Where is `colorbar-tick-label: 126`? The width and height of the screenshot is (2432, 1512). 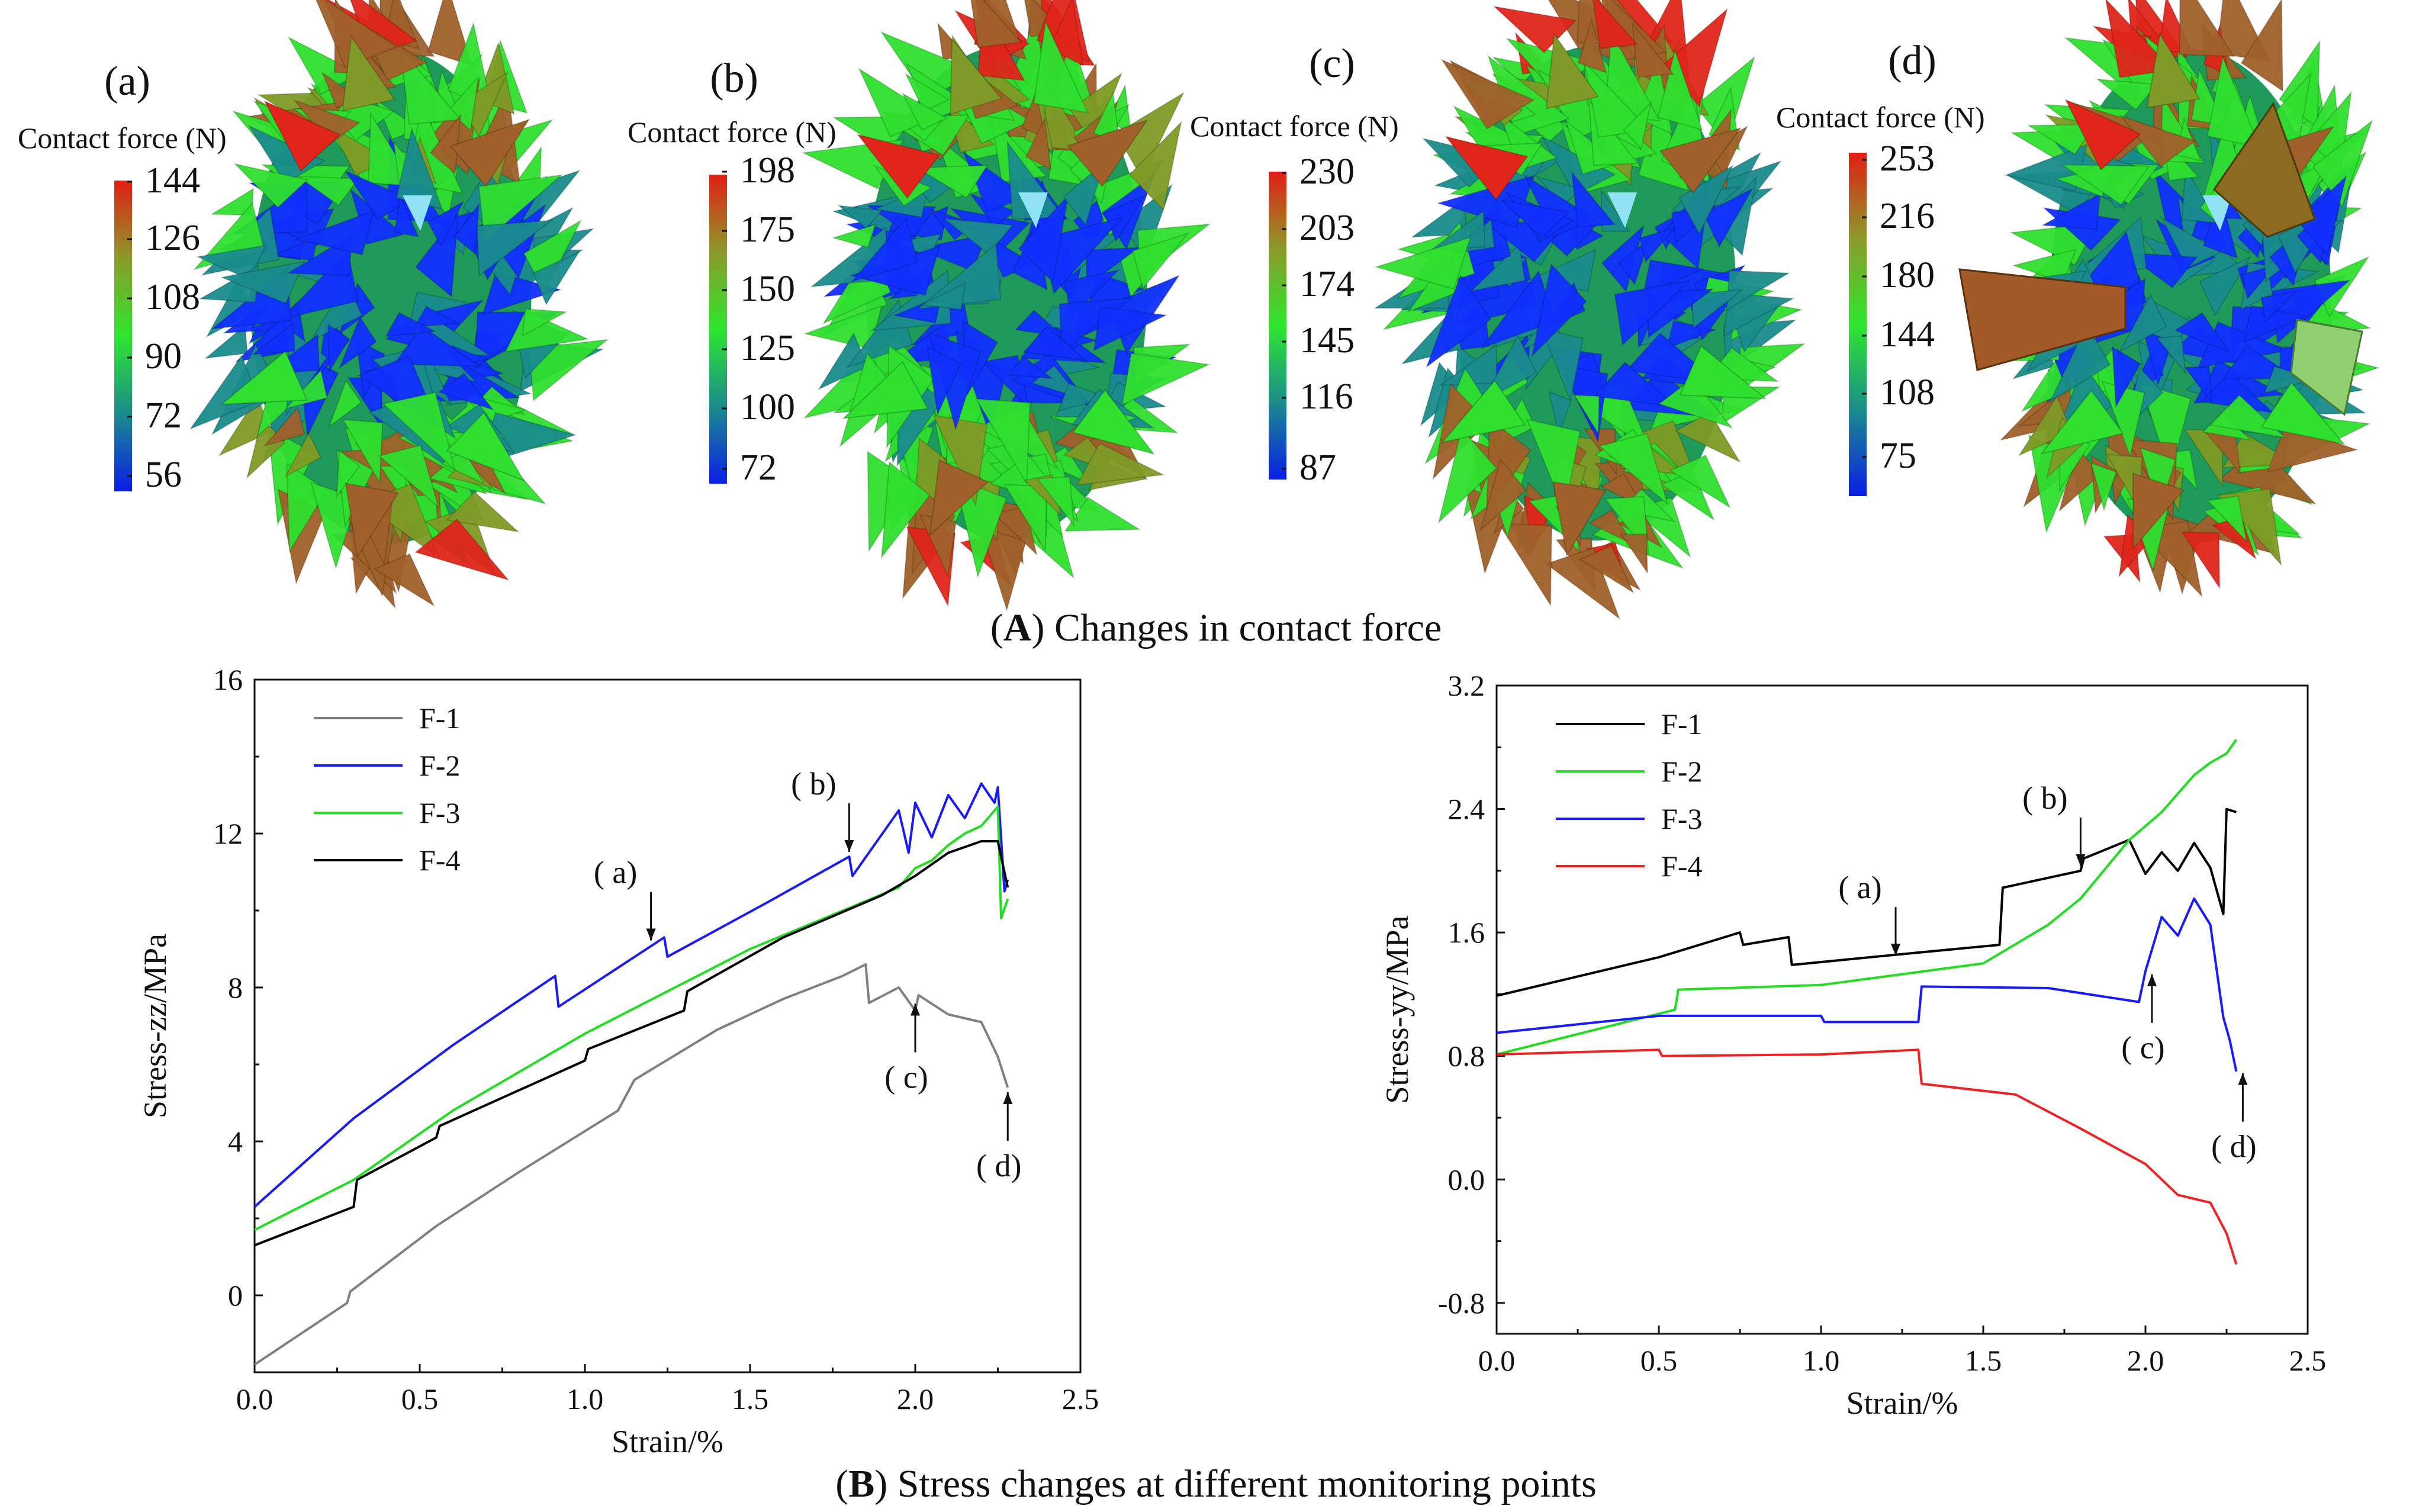
colorbar-tick-label: 126 is located at coordinates (172, 238).